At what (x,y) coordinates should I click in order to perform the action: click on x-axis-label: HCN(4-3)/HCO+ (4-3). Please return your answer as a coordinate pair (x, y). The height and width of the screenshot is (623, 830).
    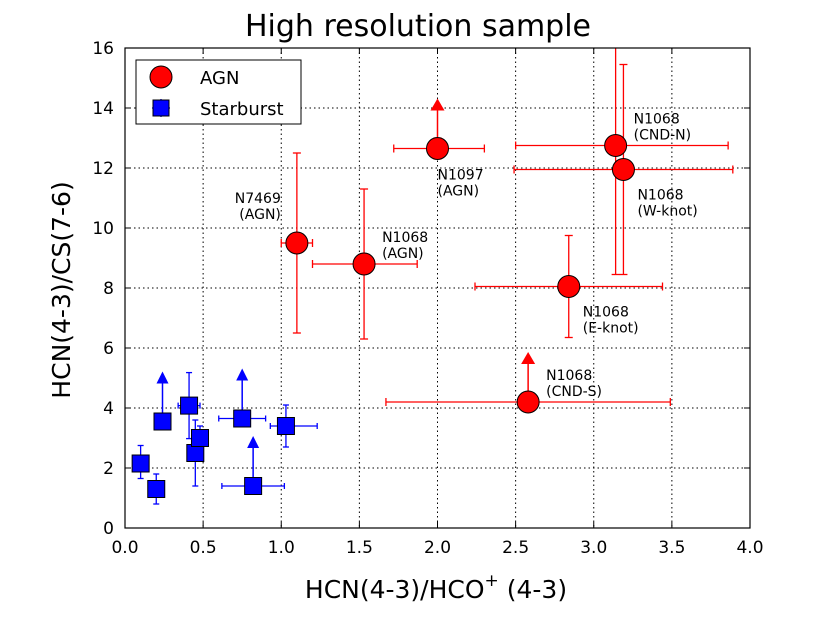
    Looking at the image, I should click on (436, 587).